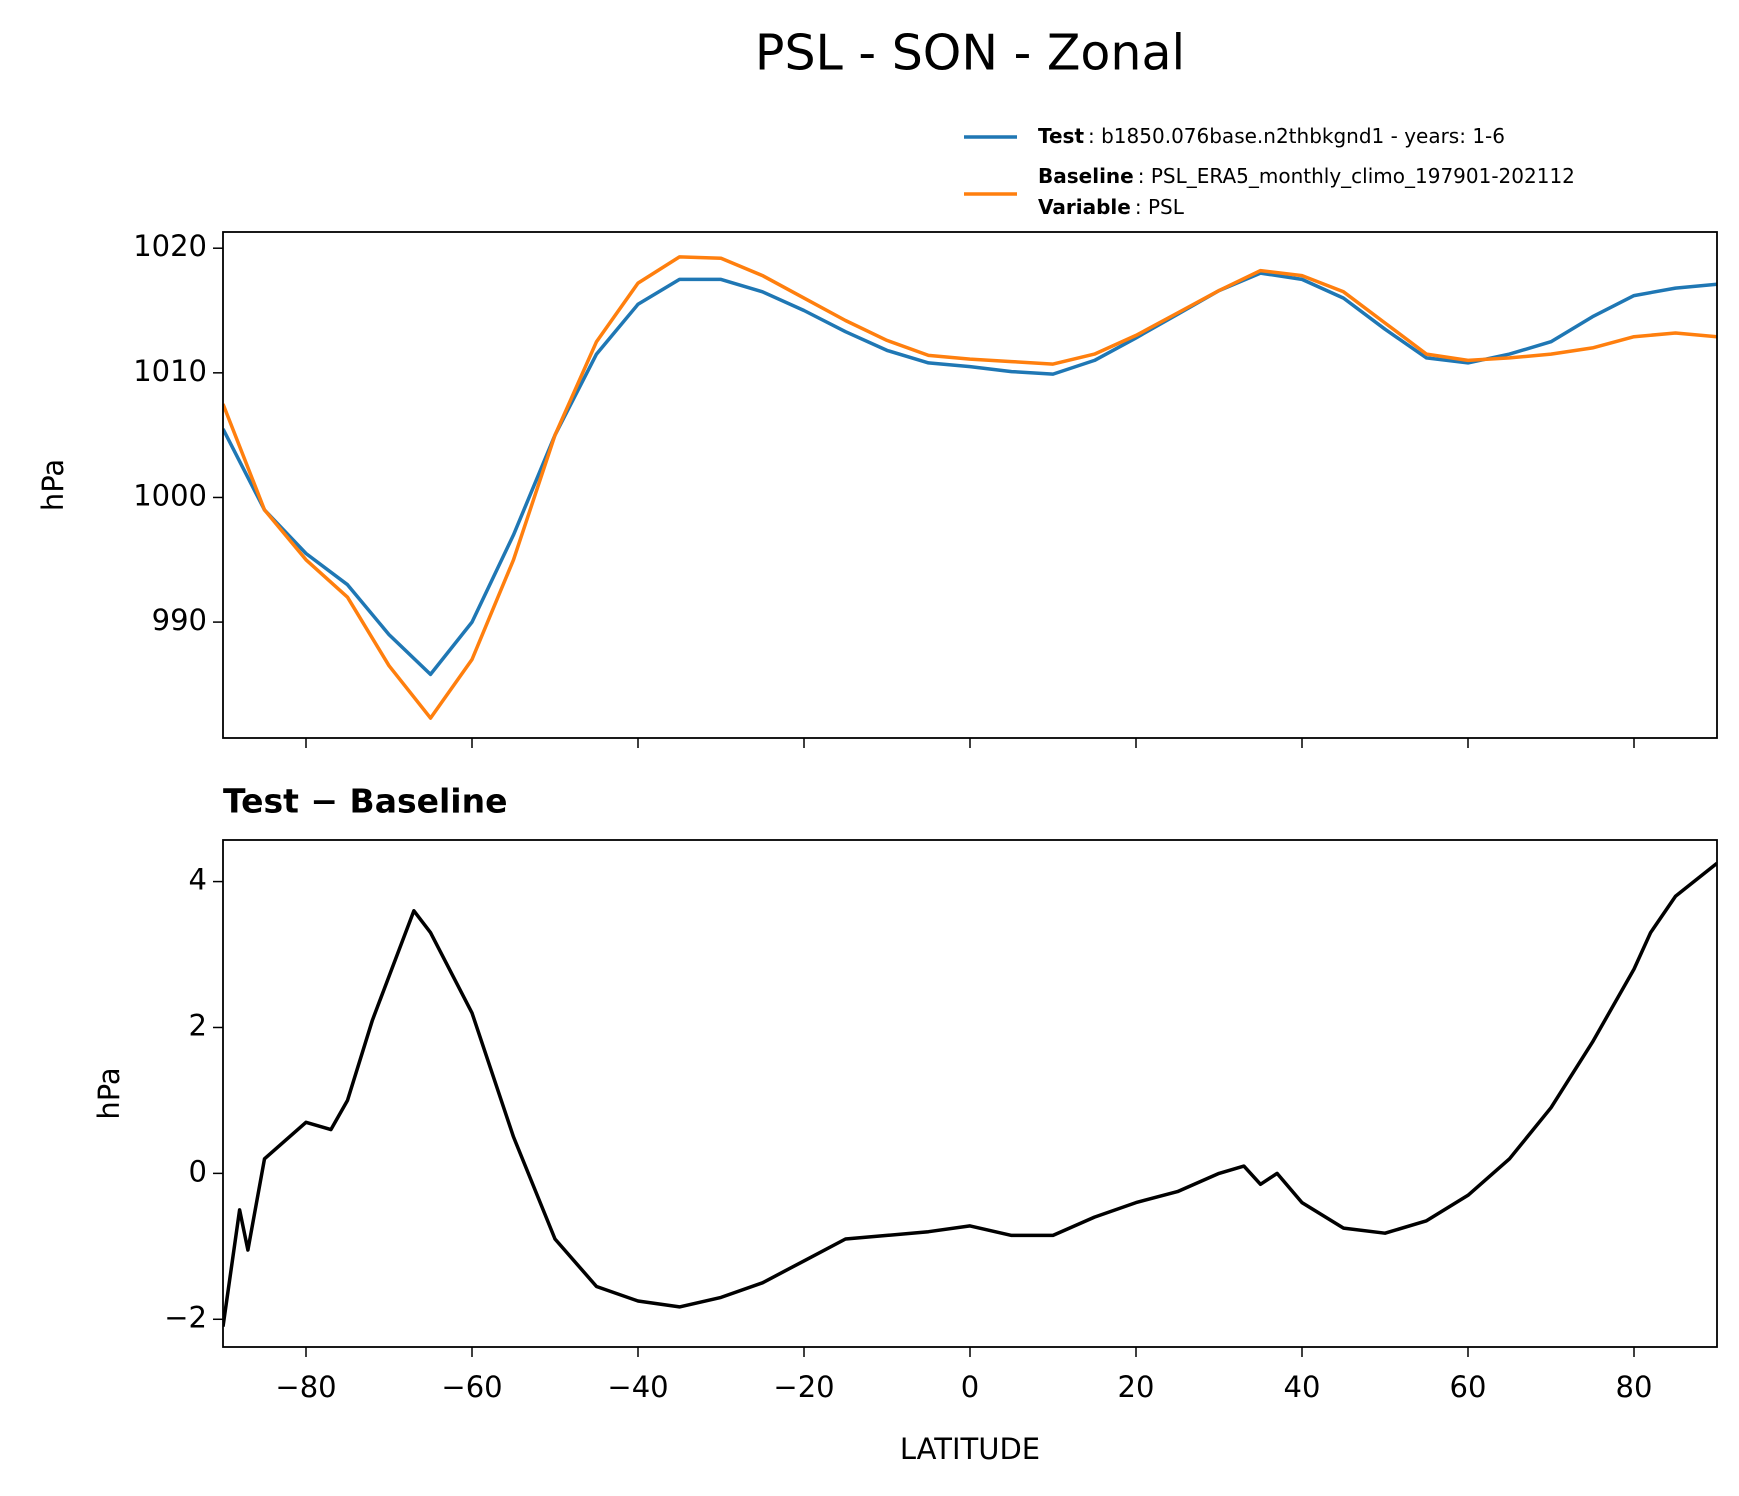  What do you see at coordinates (170, 246) in the screenshot?
I see `y-tick-label: 1020` at bounding box center [170, 246].